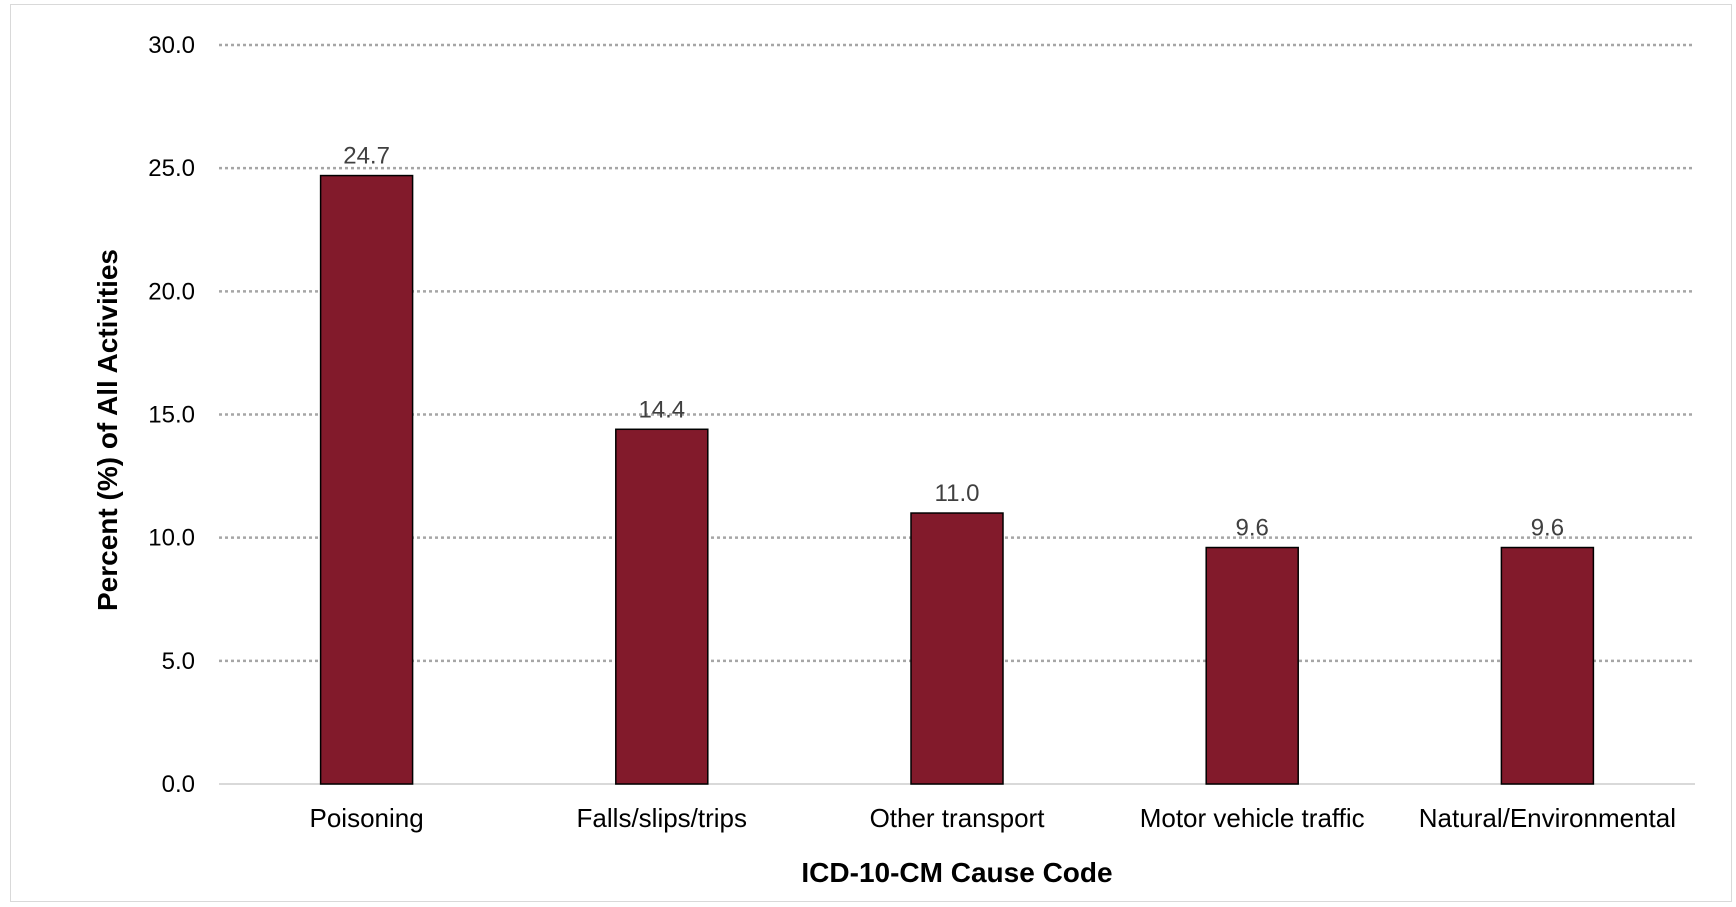  I want to click on data-label: 24.7, so click(366, 156).